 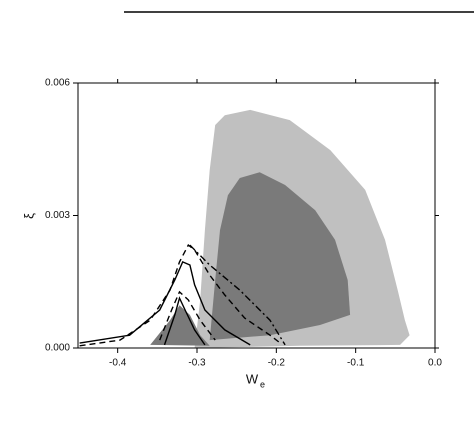 I want to click on y-tick-label: 0.003, so click(x=57, y=215).